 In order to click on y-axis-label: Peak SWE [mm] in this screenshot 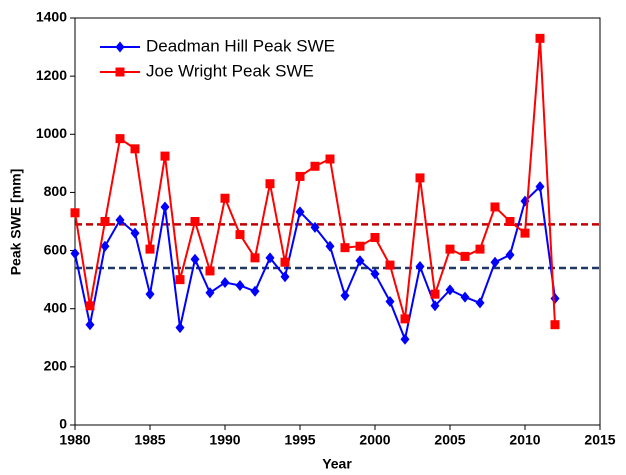, I will do `click(16, 222)`.